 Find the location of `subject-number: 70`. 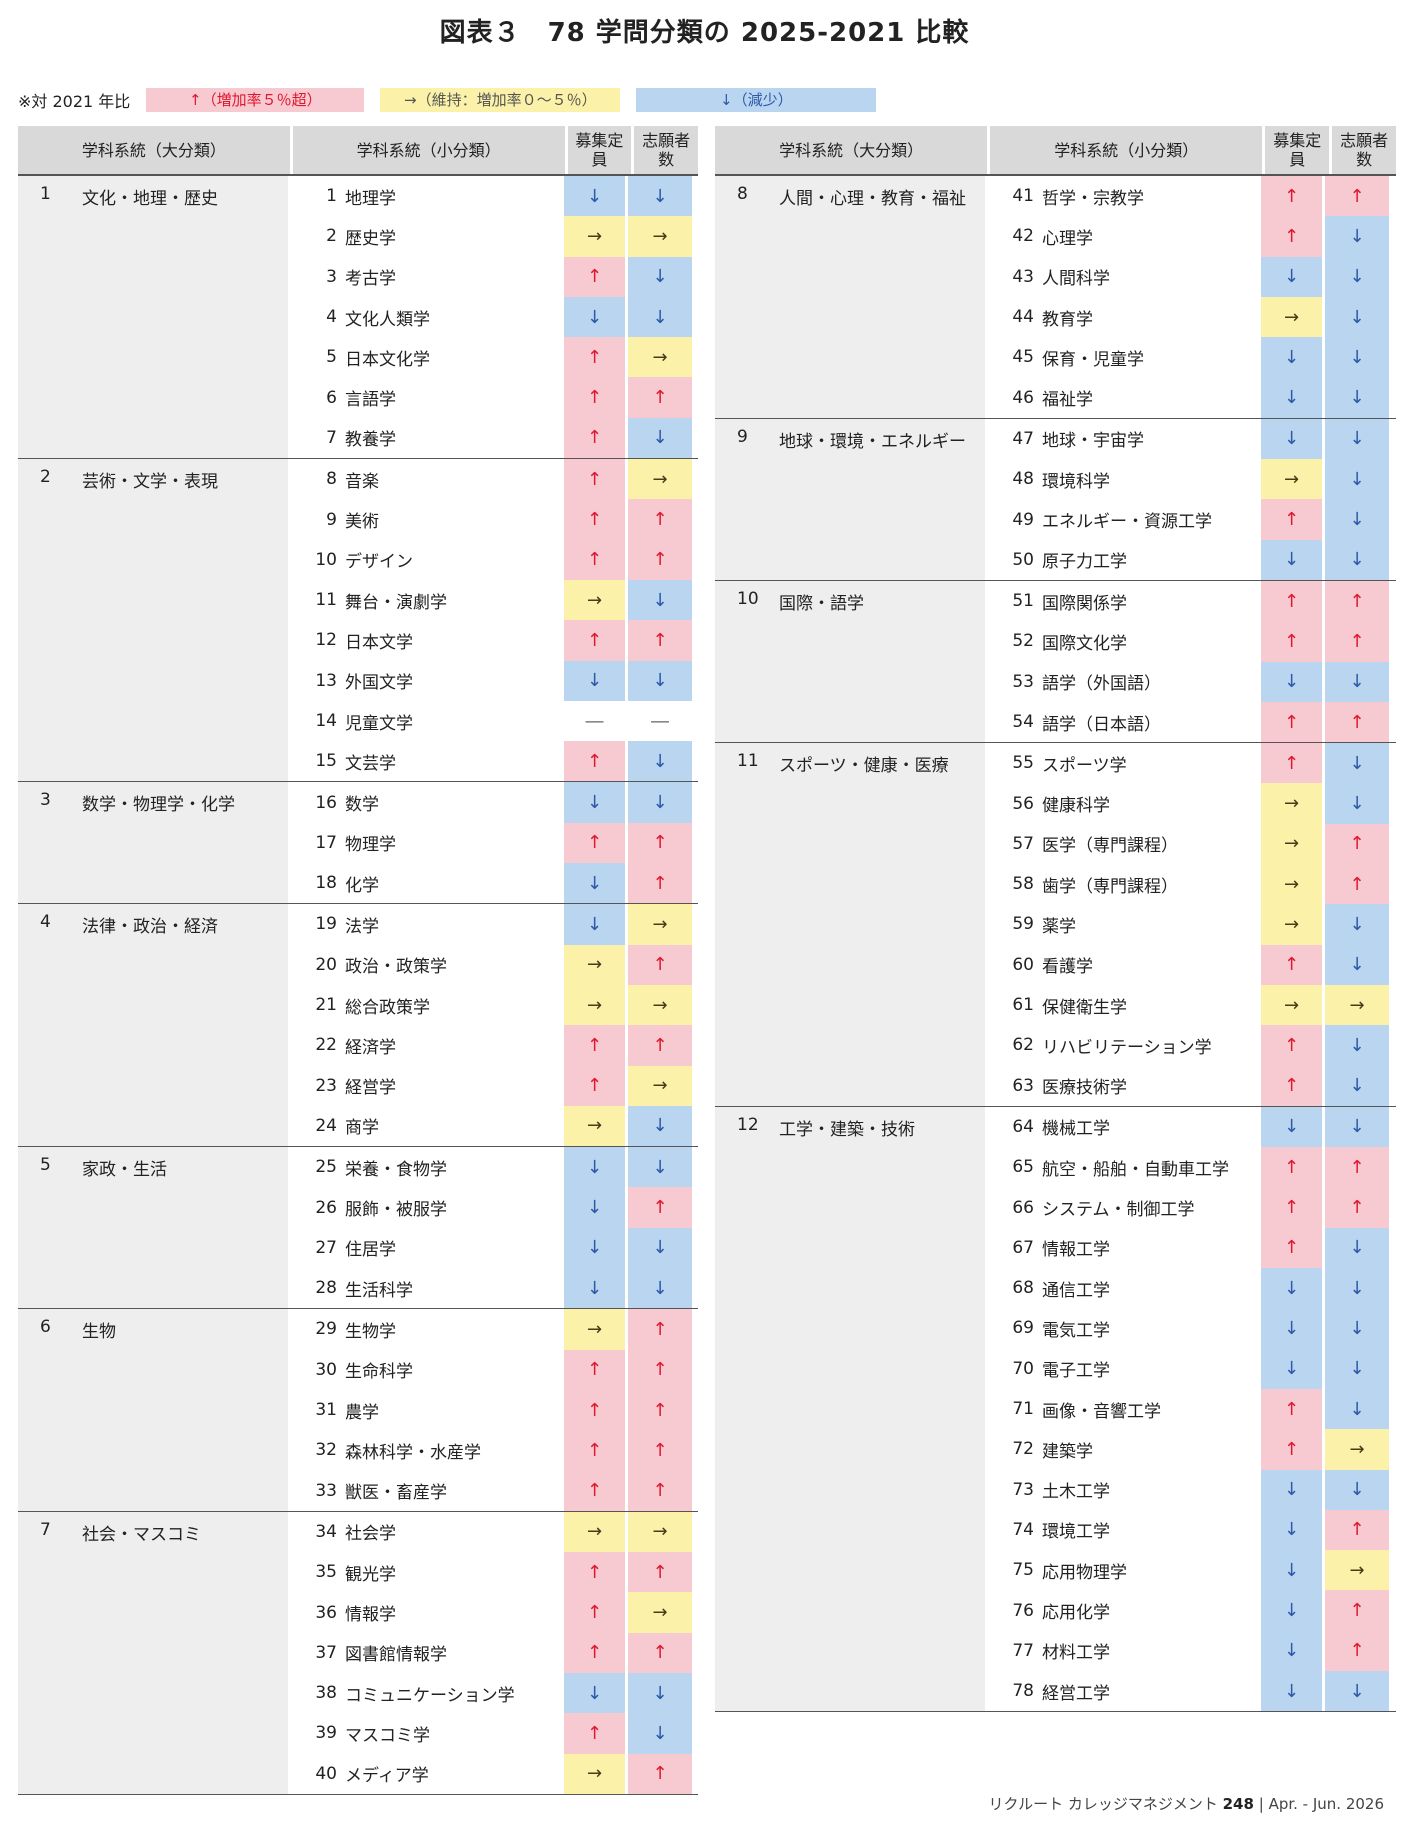

subject-number: 70 is located at coordinates (1023, 1368).